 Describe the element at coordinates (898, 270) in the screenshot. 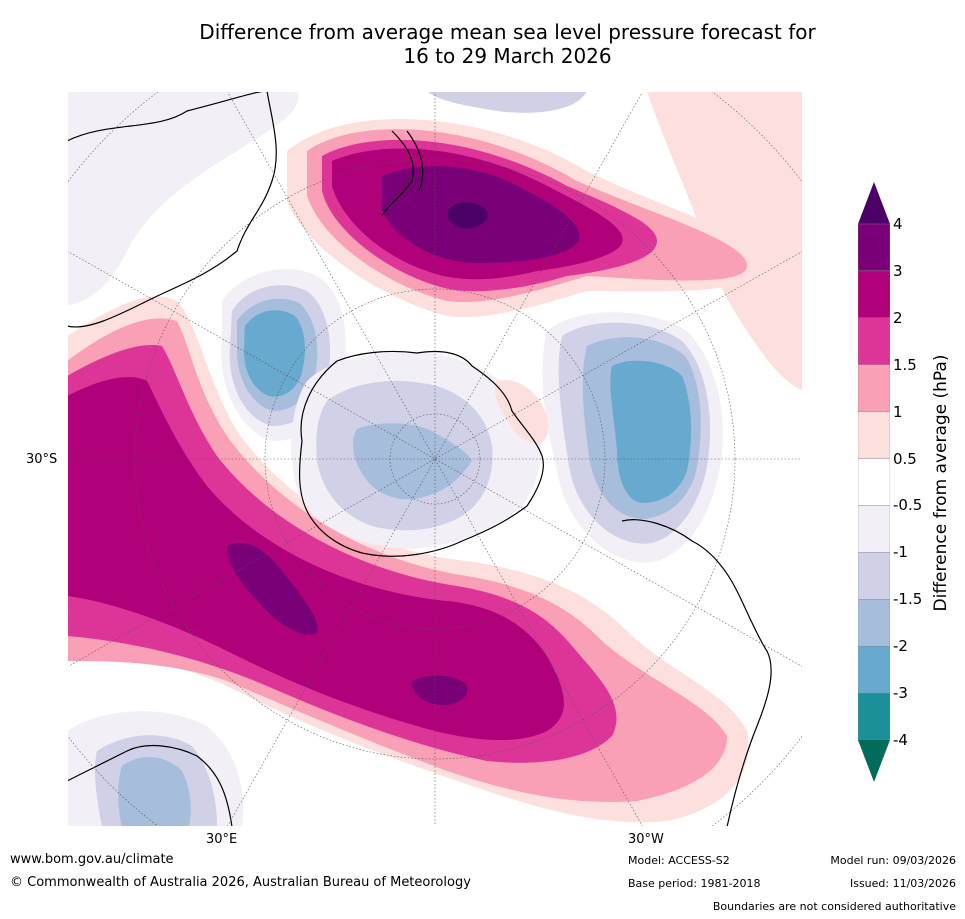

I see `colorbar-label: 3` at that location.